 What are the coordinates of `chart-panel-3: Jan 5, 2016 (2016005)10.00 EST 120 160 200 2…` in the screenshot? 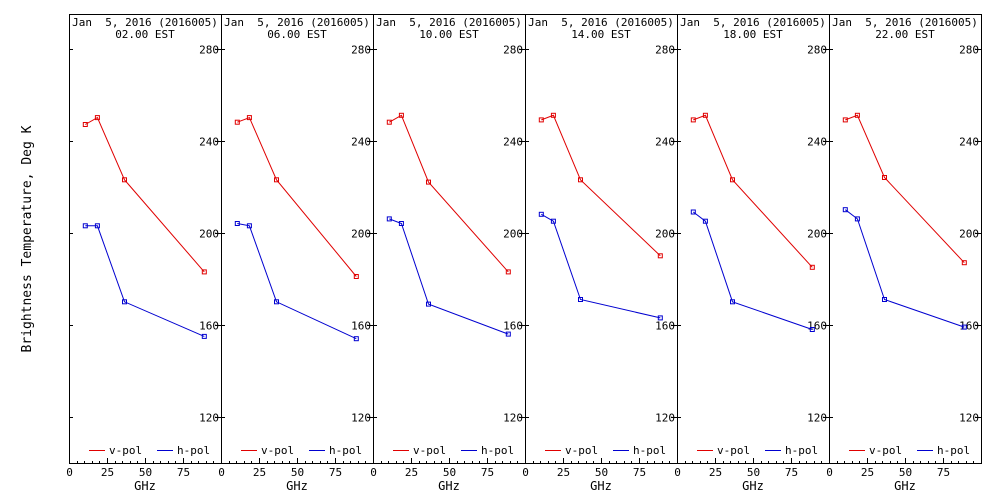 It's located at (448, 253).